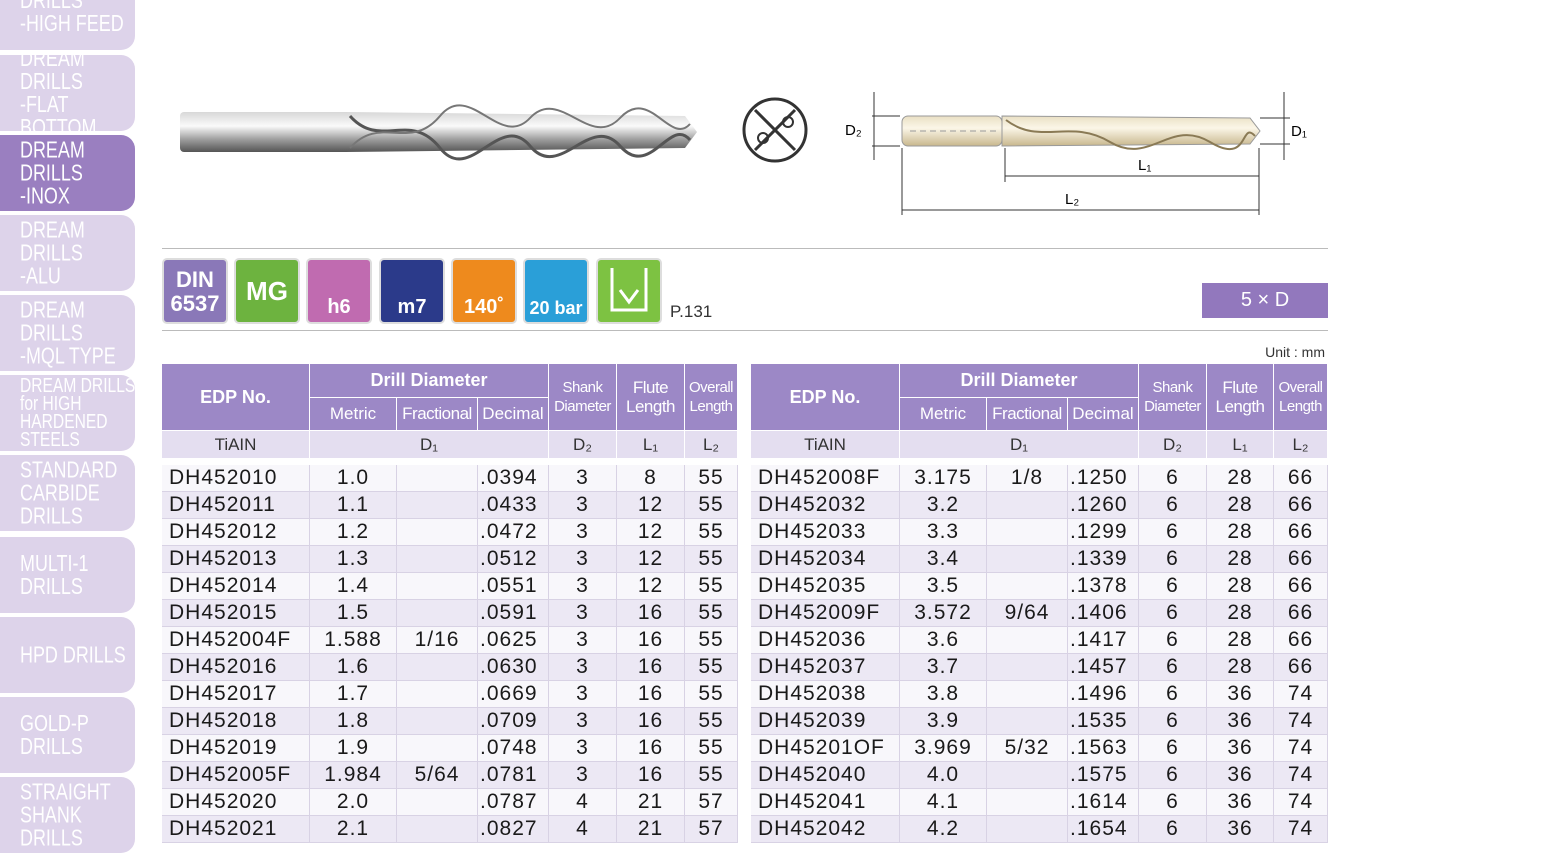  Describe the element at coordinates (1103, 640) in the screenshot. I see `table-cell: .1417` at that location.